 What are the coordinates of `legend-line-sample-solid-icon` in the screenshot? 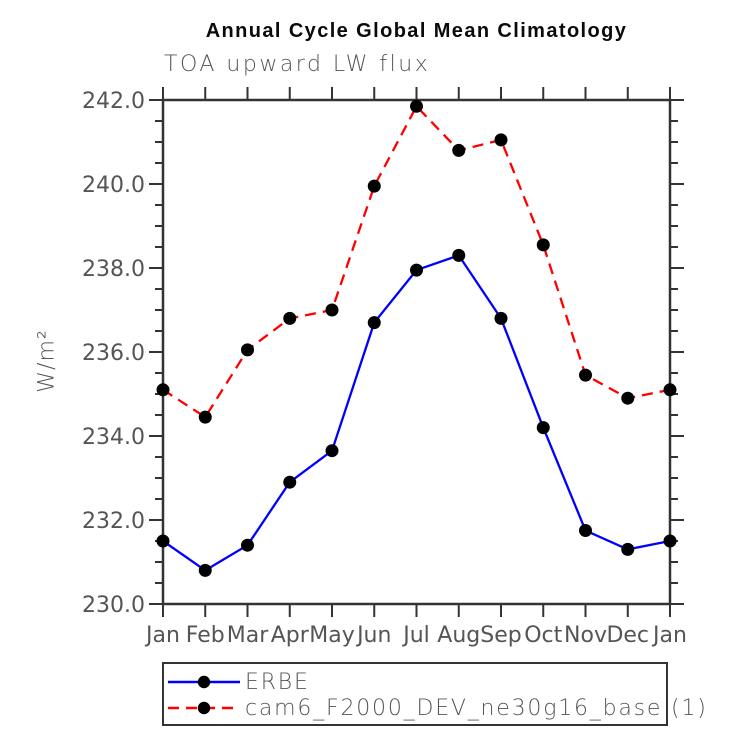 It's located at (204, 682).